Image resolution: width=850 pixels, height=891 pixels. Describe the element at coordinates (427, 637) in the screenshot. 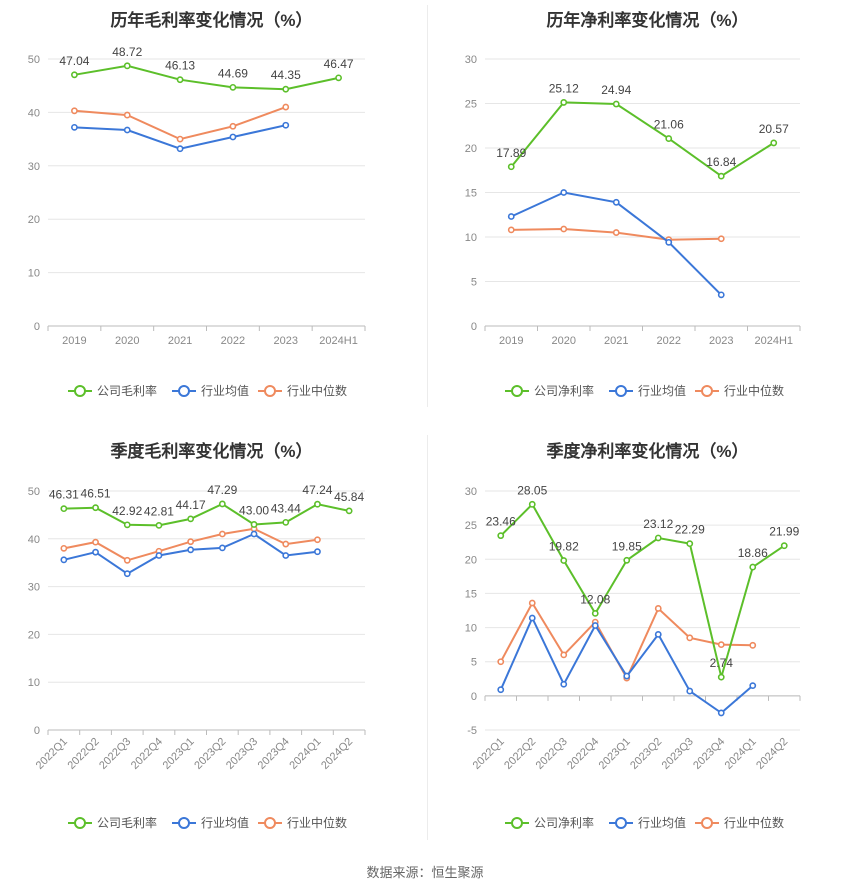

I see `vertical-divider-bottom` at that location.